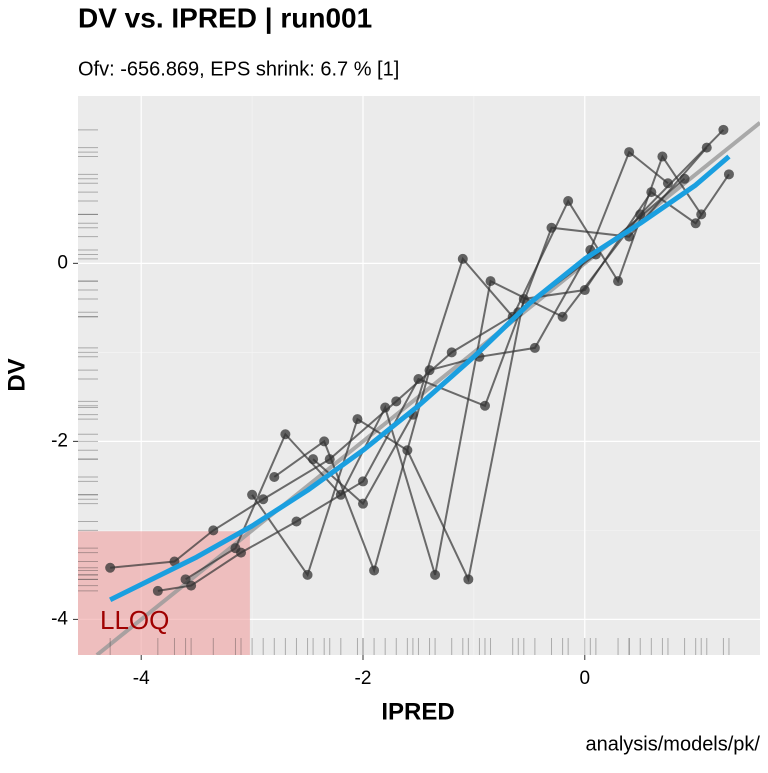 This screenshot has height=773, width=768. Describe the element at coordinates (62, 262) in the screenshot. I see `y-tick-label: 0` at that location.